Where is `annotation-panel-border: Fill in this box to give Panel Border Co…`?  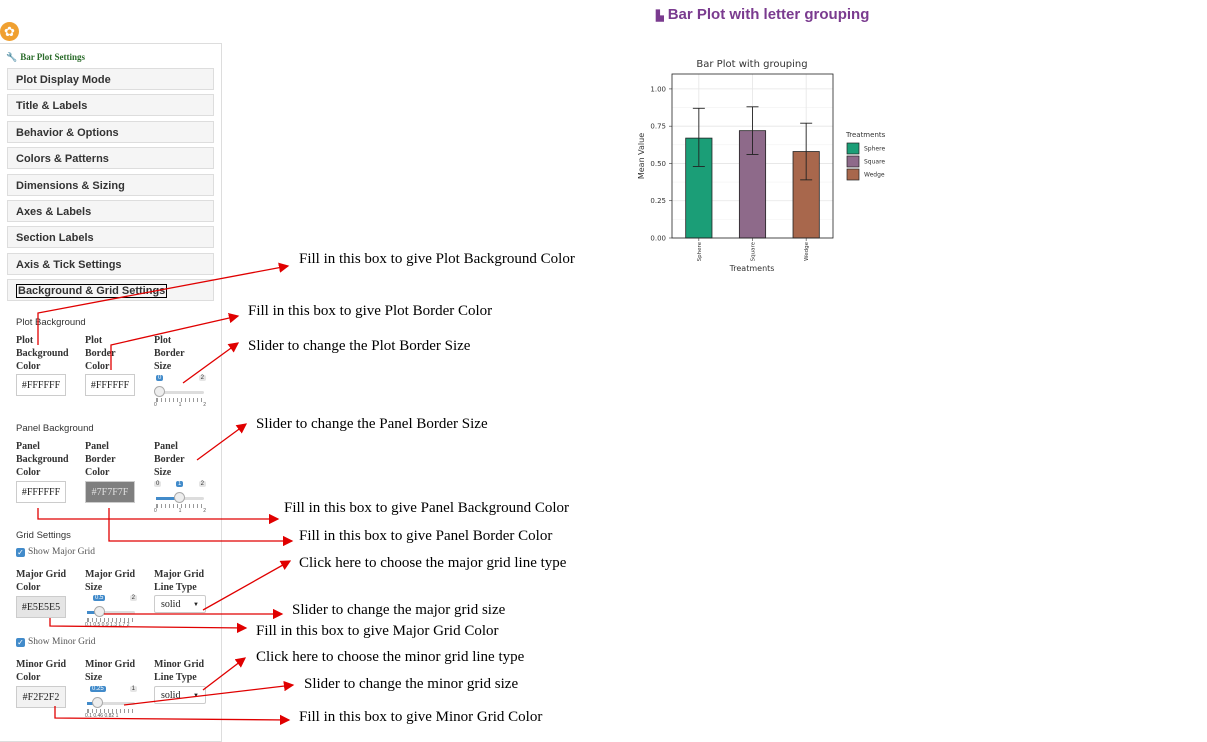
annotation-panel-border: Fill in this box to give Panel Border Co… is located at coordinates (426, 536).